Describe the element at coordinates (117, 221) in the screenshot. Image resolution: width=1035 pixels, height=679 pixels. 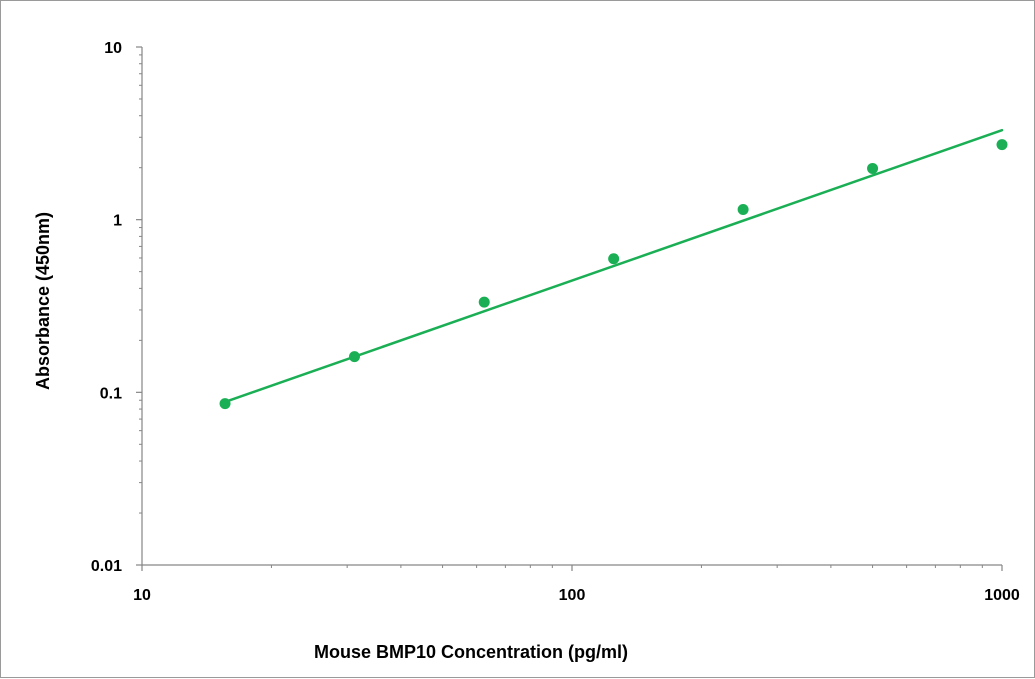
I see `y-tick-label: 1` at that location.